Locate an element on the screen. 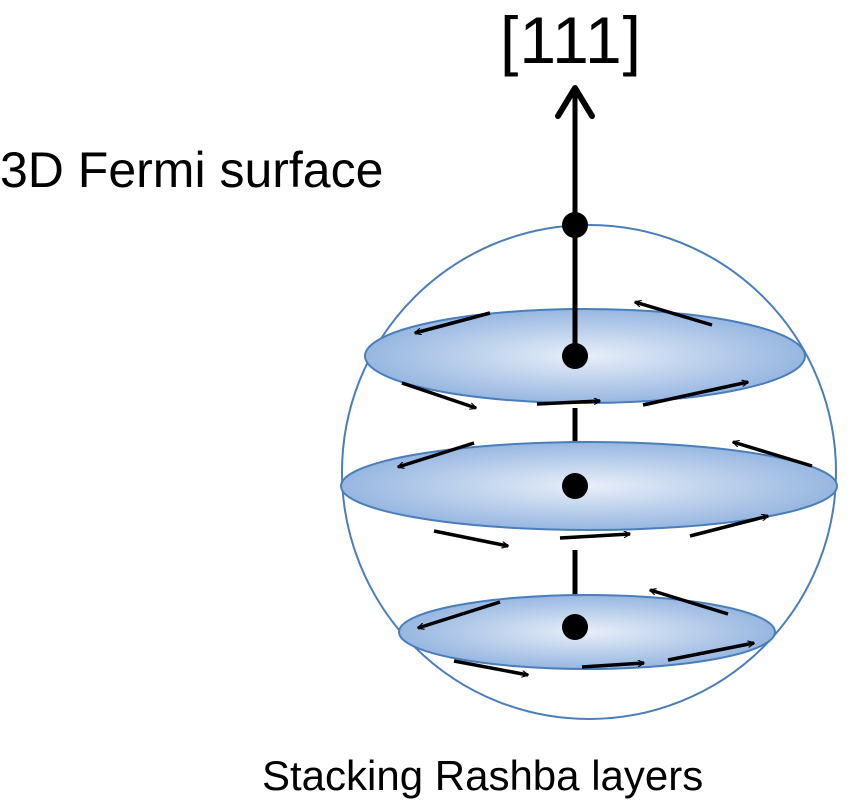  axis-dot-middle-layer is located at coordinates (575, 486).